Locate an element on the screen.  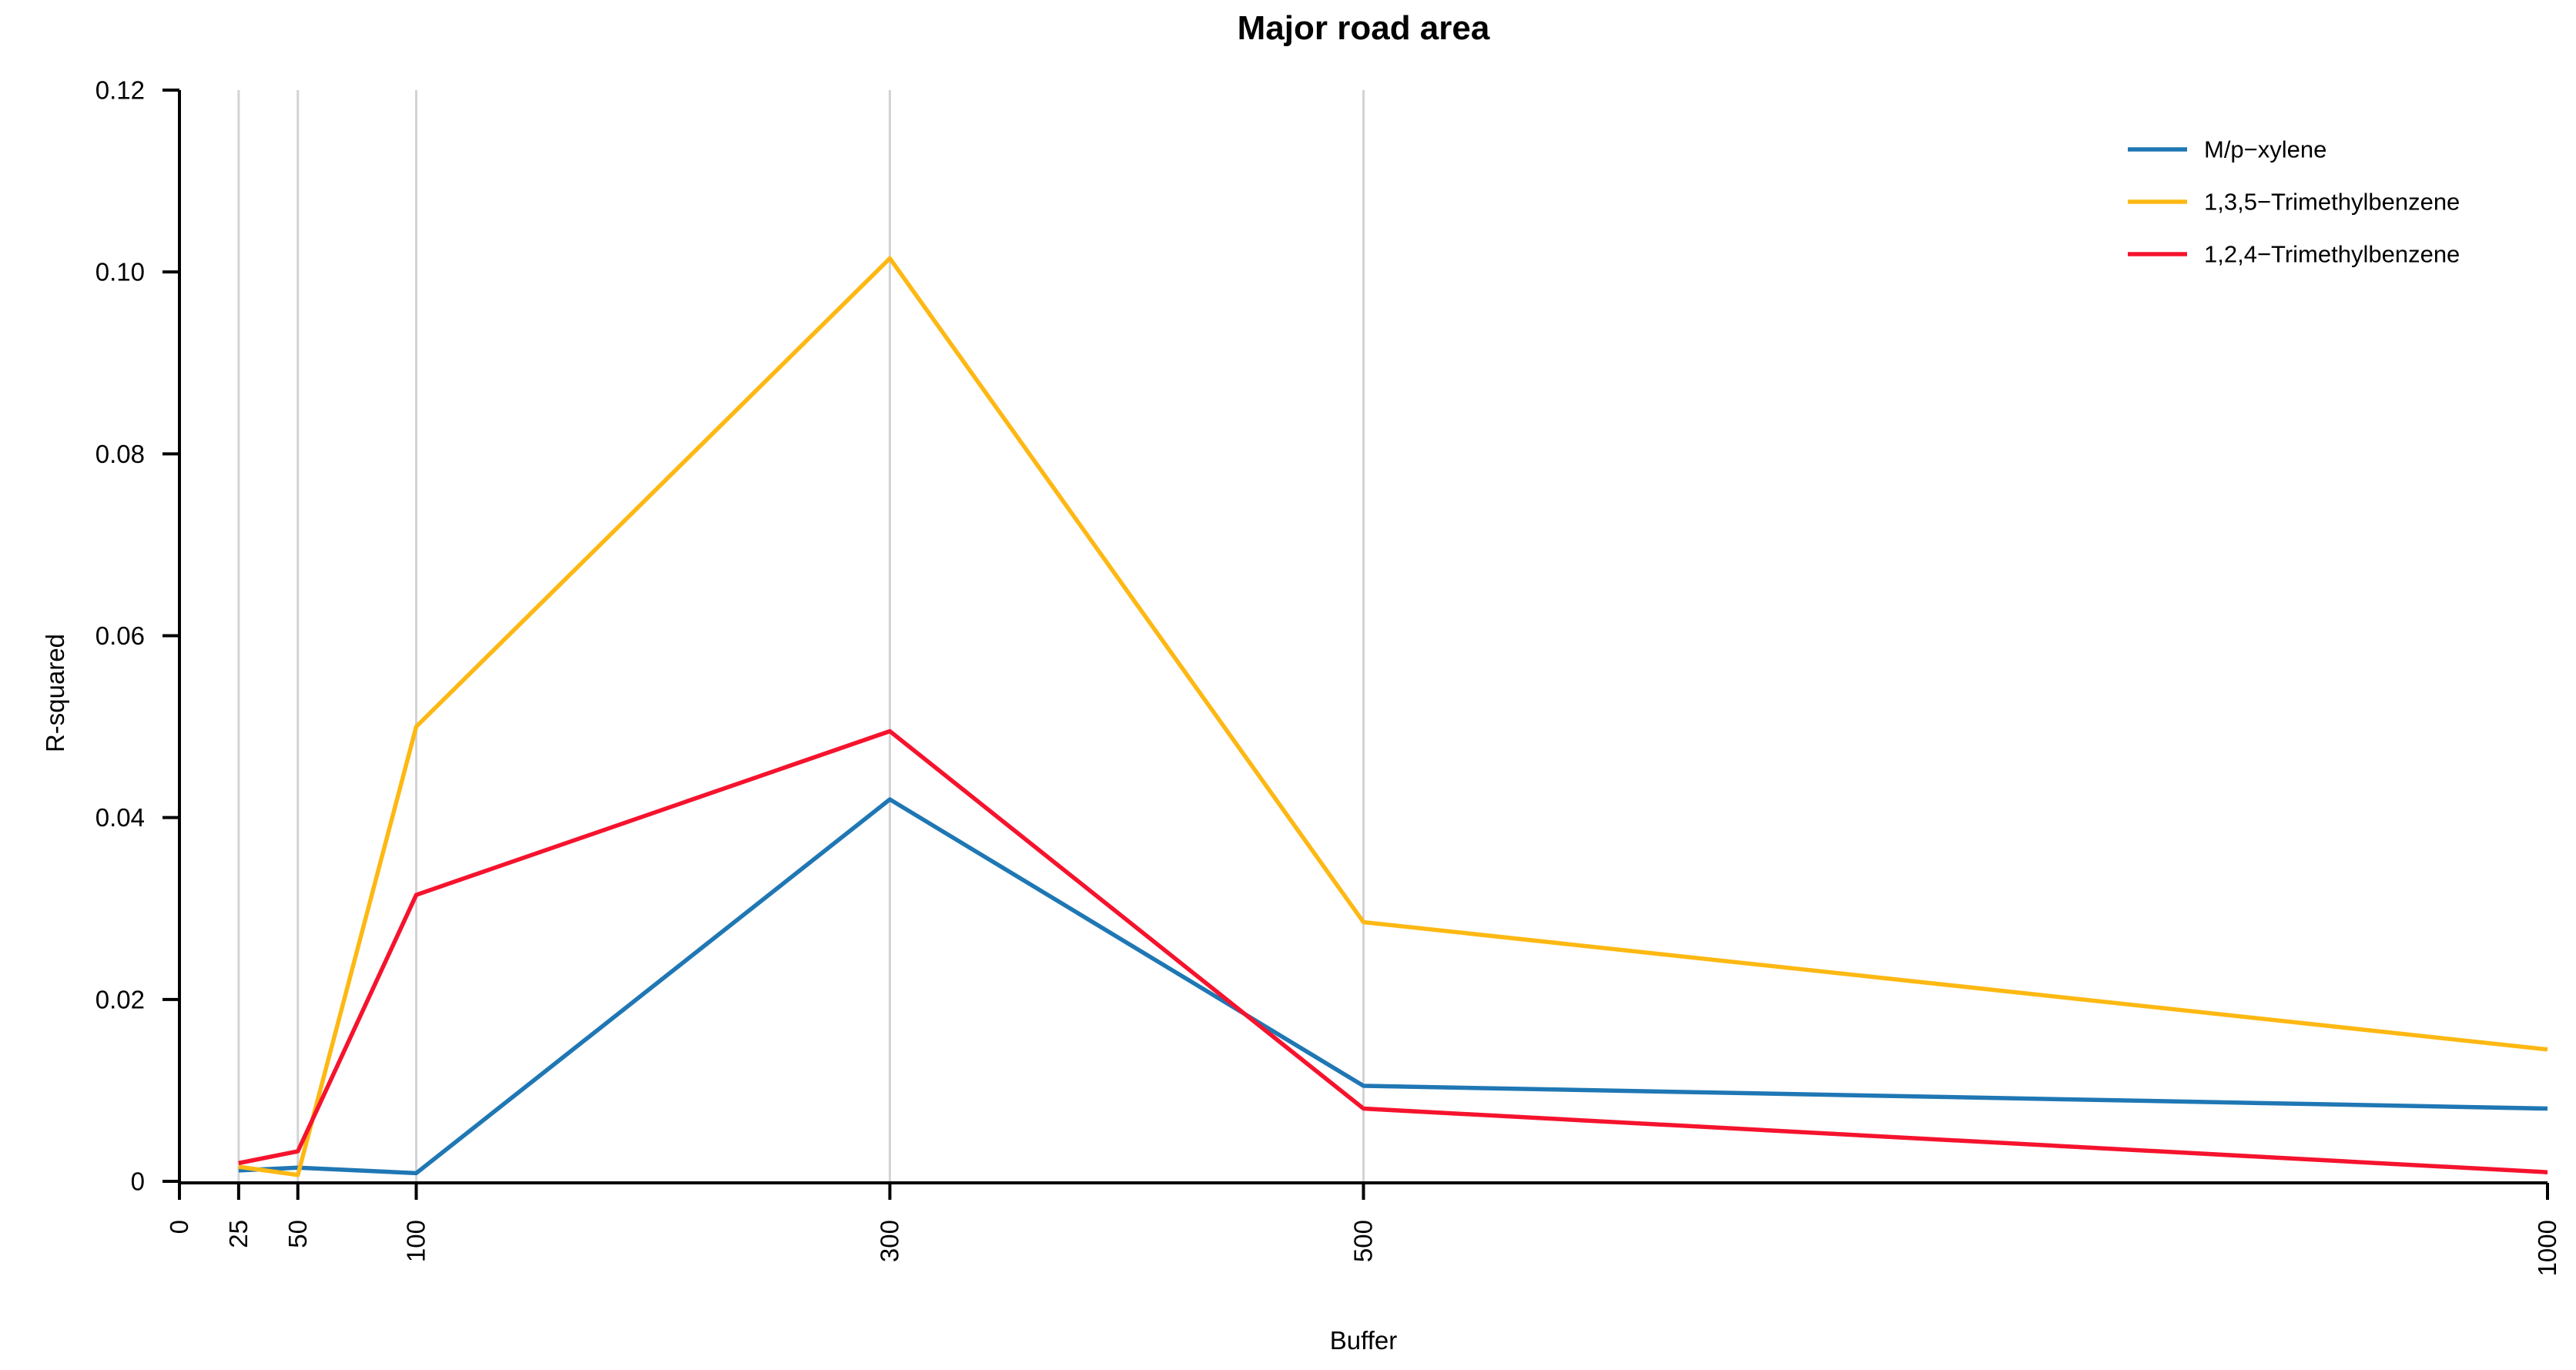
legend-label: 1,3,5−Trimethylbenzene is located at coordinates (2332, 202).